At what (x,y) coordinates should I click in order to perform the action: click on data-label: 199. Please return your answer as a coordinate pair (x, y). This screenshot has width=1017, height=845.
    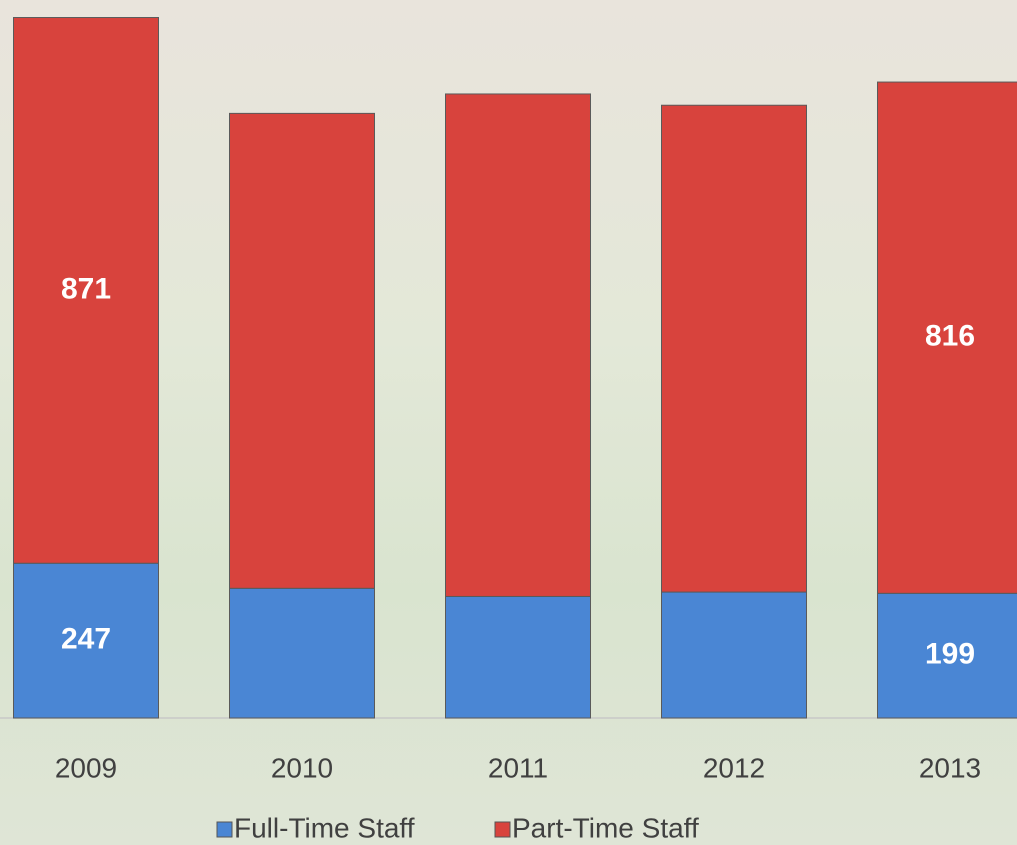
    Looking at the image, I should click on (950, 654).